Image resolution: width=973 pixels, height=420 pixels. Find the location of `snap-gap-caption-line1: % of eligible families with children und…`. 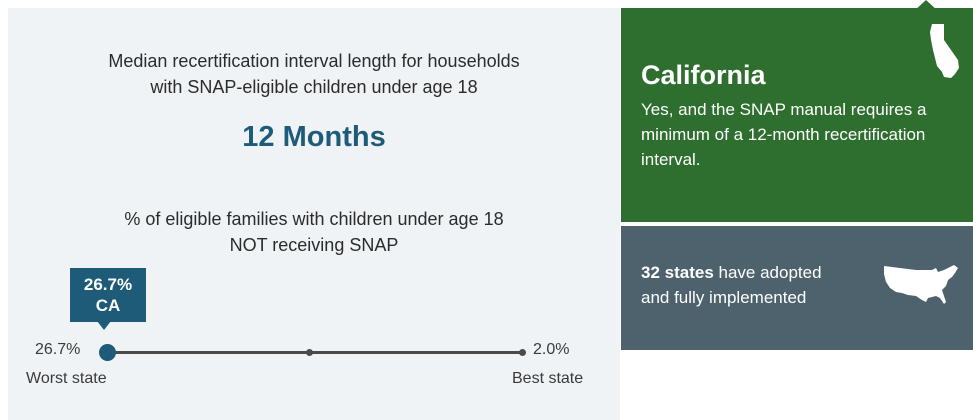

snap-gap-caption-line1: % of eligible families with children und… is located at coordinates (314, 219).